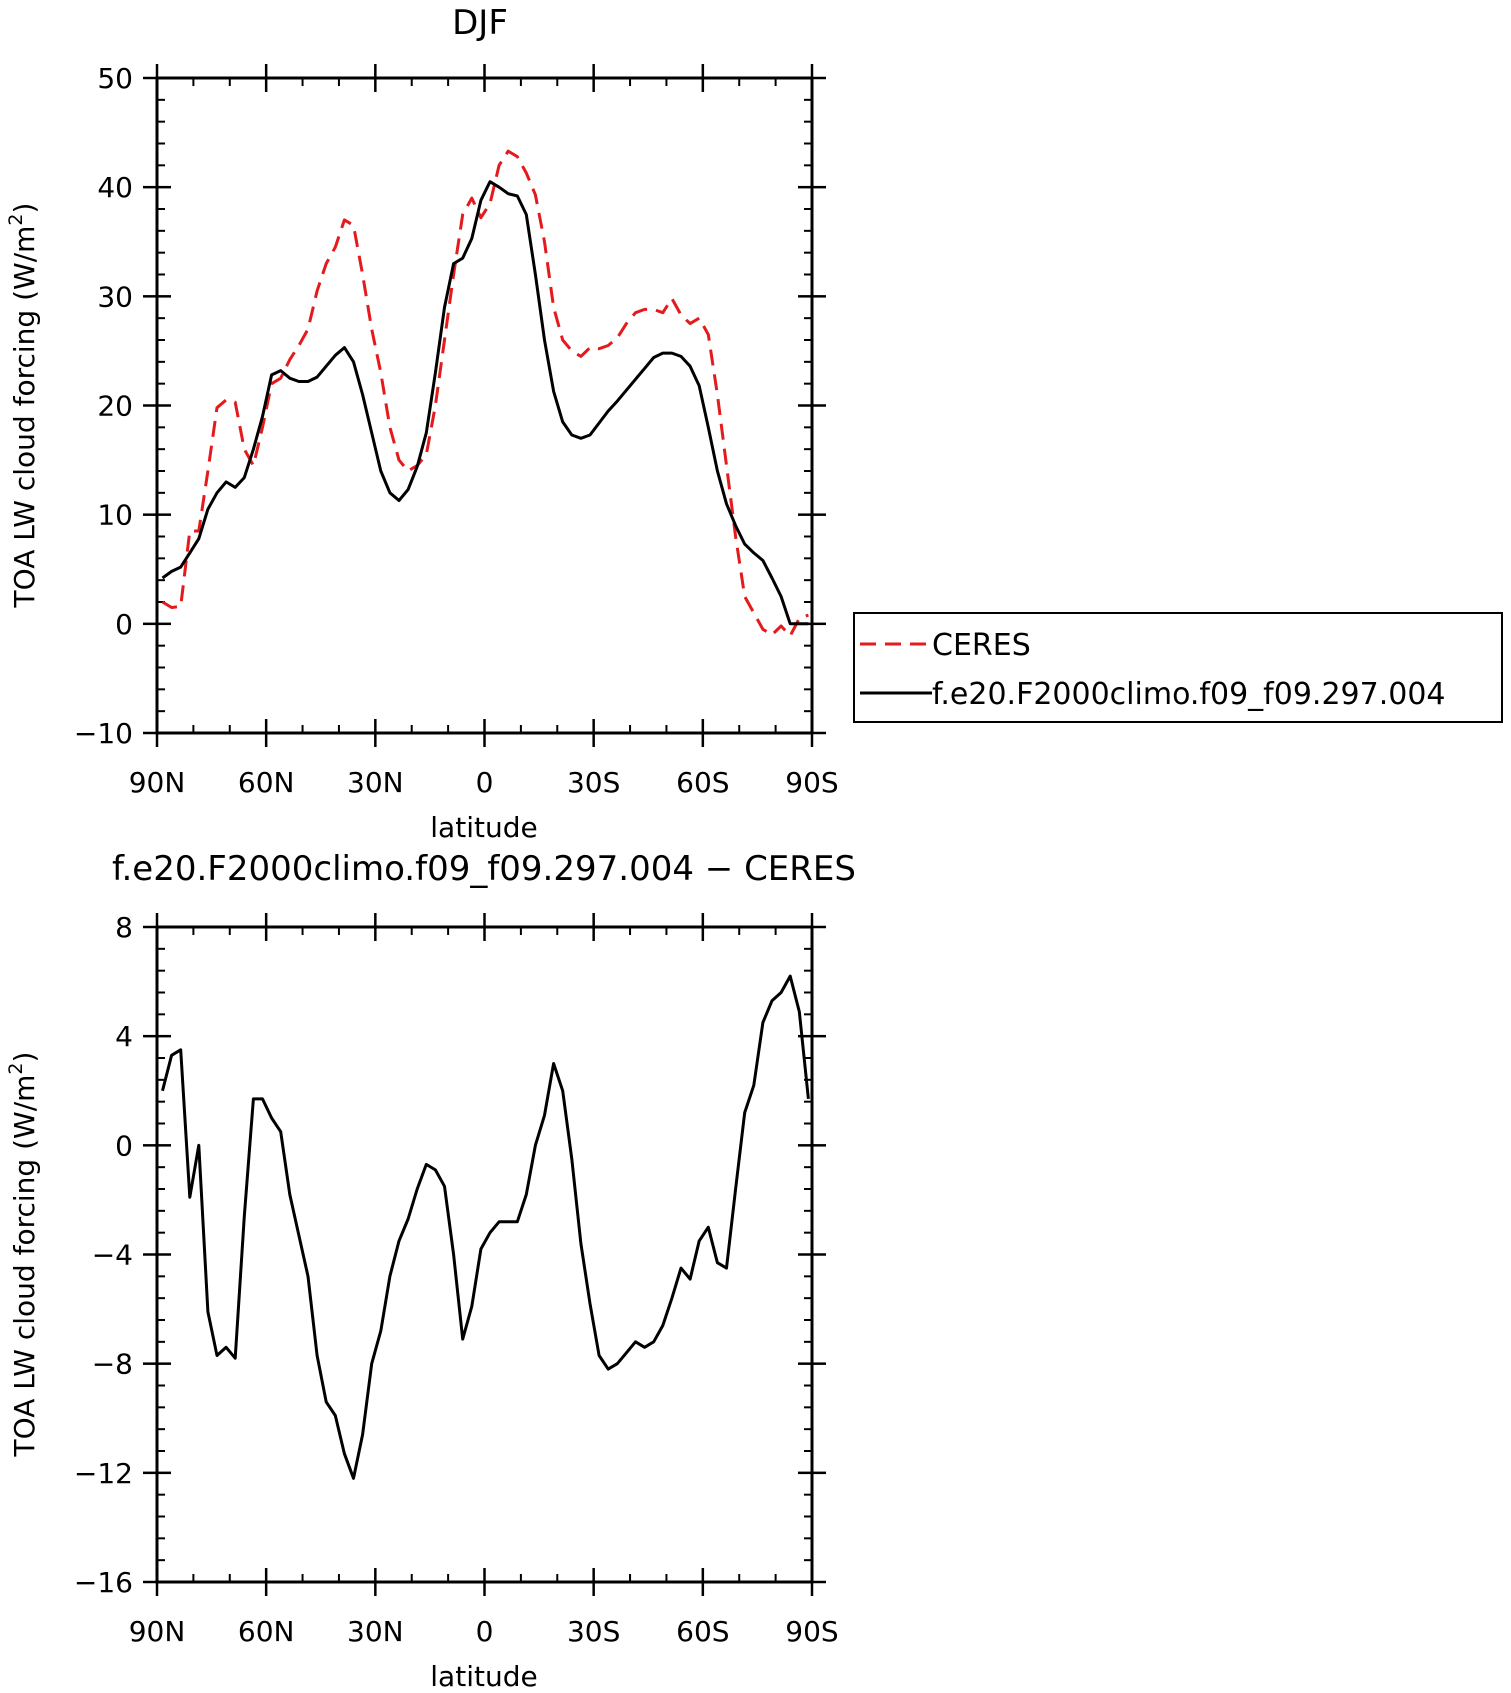 The height and width of the screenshot is (1693, 1511). What do you see at coordinates (483, 827) in the screenshot?
I see `top-x-axis-label: latitude` at bounding box center [483, 827].